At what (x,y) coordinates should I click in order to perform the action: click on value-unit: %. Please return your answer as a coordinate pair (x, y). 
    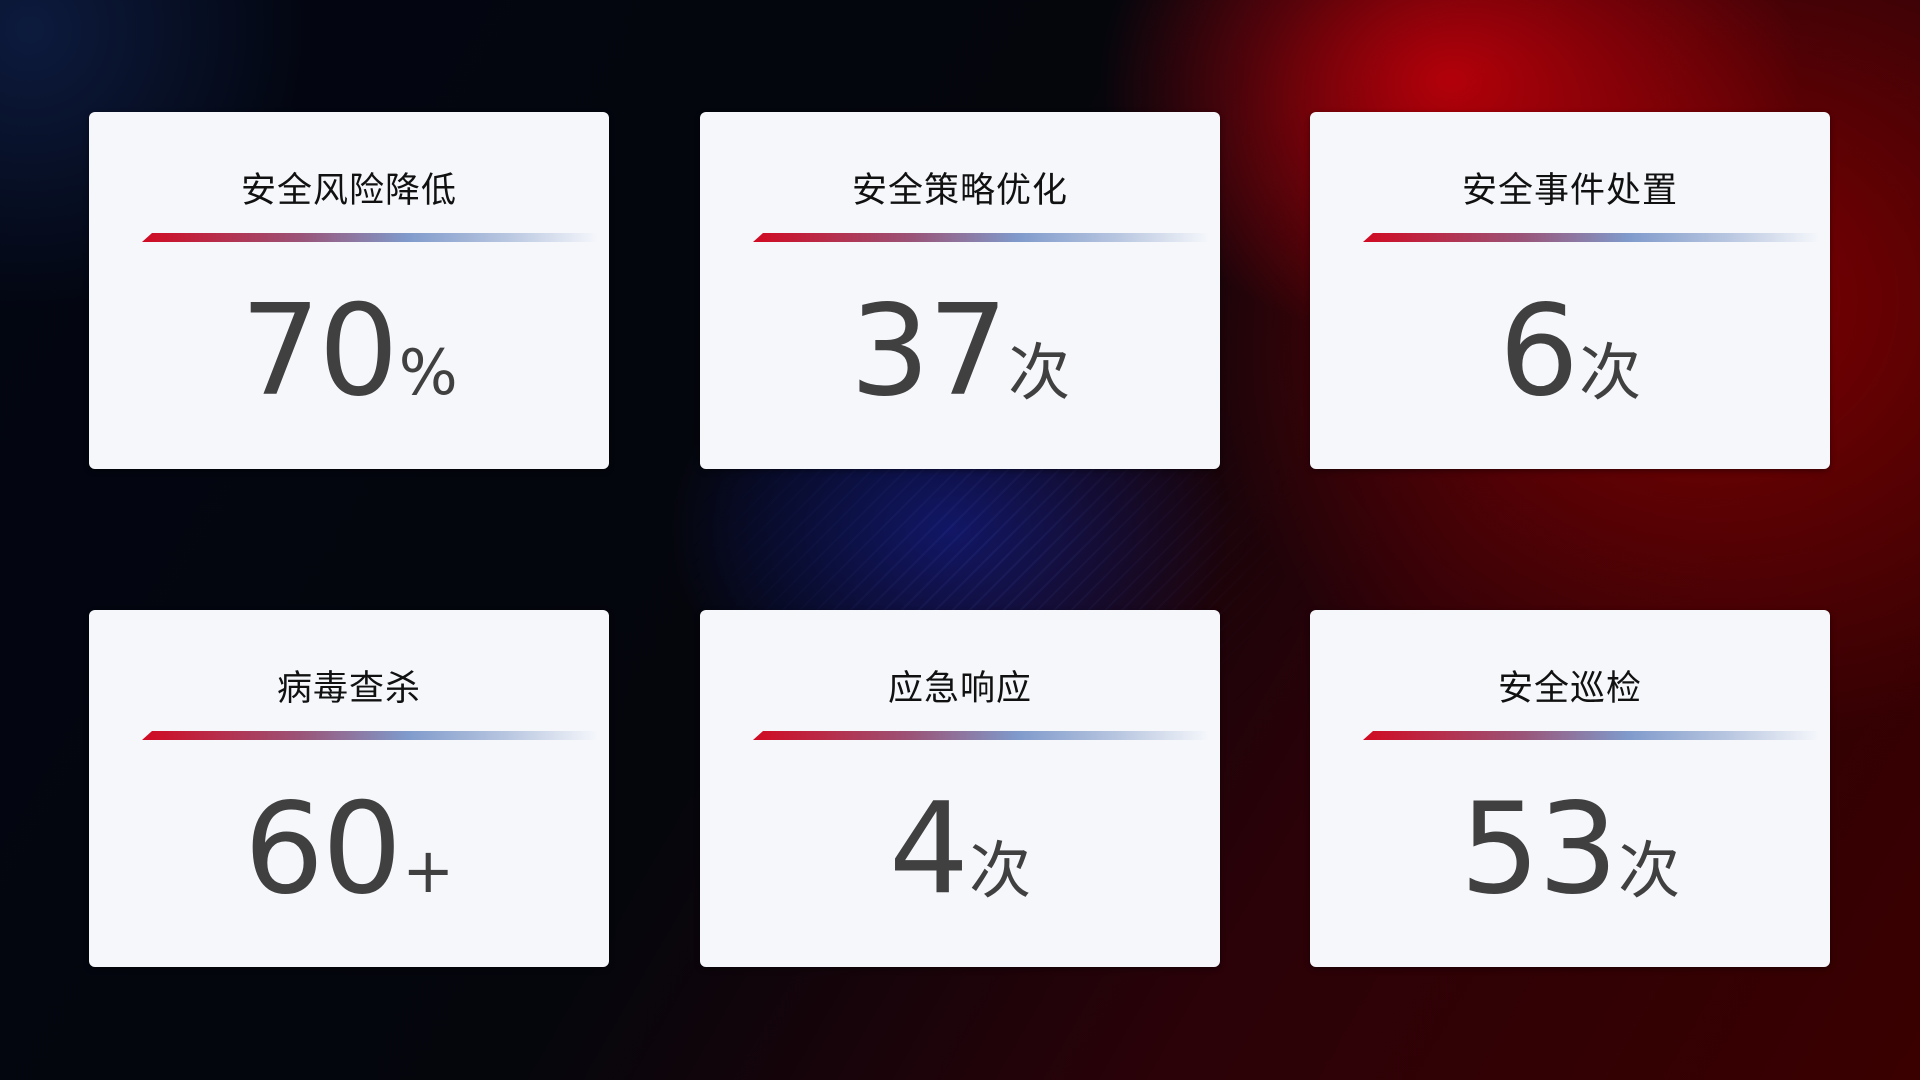
    Looking at the image, I should click on (428, 372).